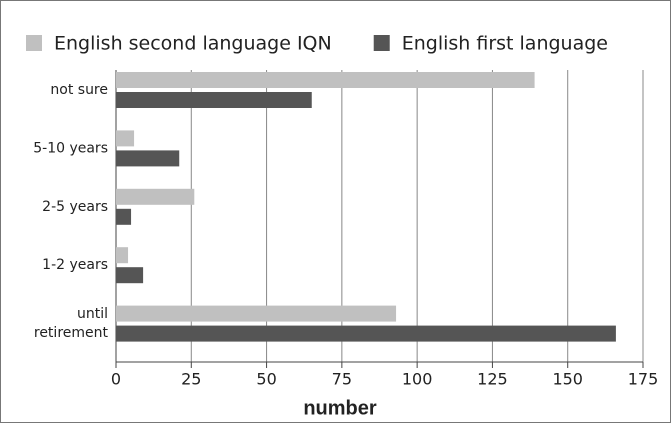 This screenshot has width=671, height=423. Describe the element at coordinates (567, 379) in the screenshot. I see `x-tick-label: 150` at that location.